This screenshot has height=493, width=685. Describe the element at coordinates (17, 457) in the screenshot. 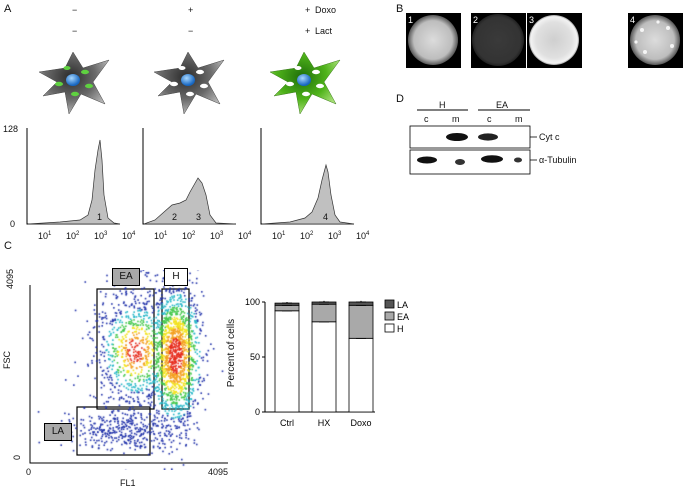

I see `scatter-ytick-zero: 0` at that location.